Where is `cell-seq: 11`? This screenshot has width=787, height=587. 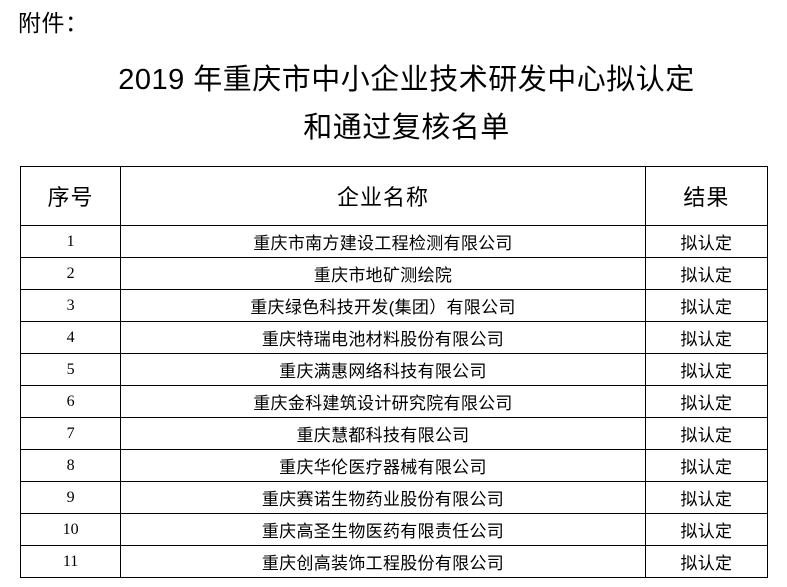
cell-seq: 11 is located at coordinates (70, 561).